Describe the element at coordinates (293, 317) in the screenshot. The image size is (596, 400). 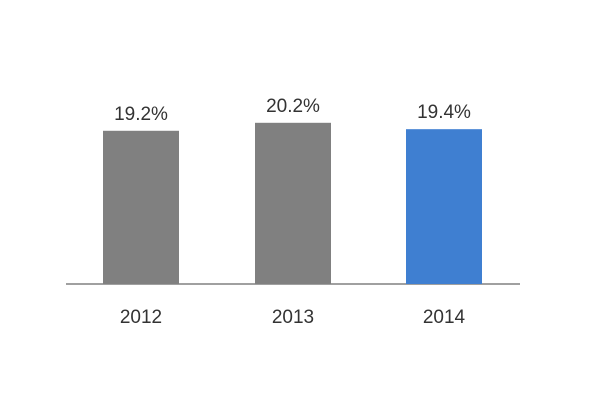
I see `x-tick-label-2013: 2013` at that location.